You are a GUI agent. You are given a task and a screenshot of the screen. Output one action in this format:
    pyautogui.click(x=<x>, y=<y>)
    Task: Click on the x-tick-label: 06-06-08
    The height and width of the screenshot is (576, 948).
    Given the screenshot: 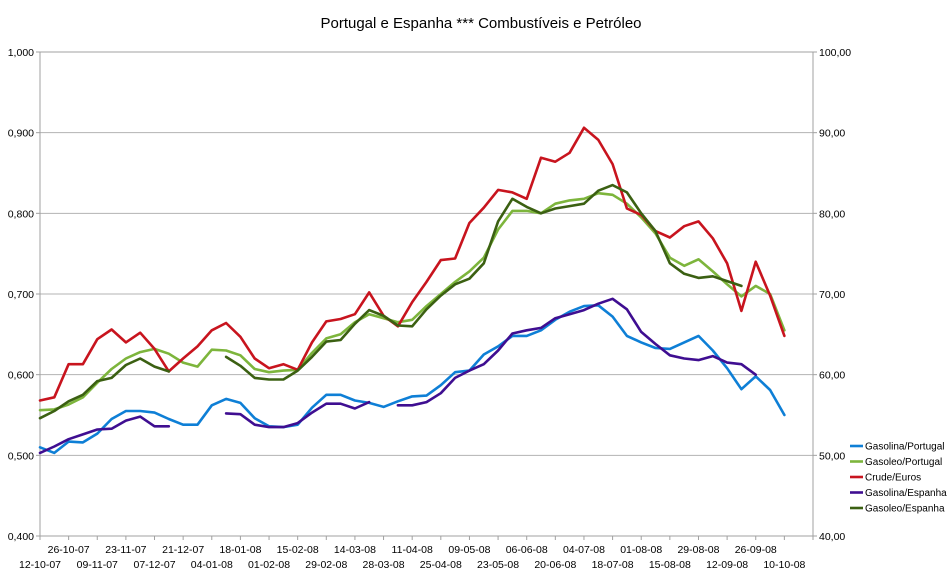 What is the action you would take?
    pyautogui.click(x=527, y=550)
    